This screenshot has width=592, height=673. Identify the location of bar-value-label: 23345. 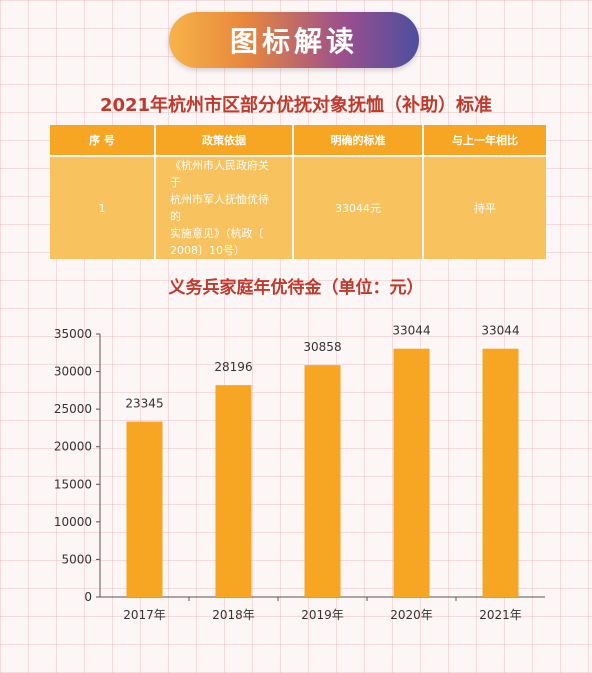
(144, 404).